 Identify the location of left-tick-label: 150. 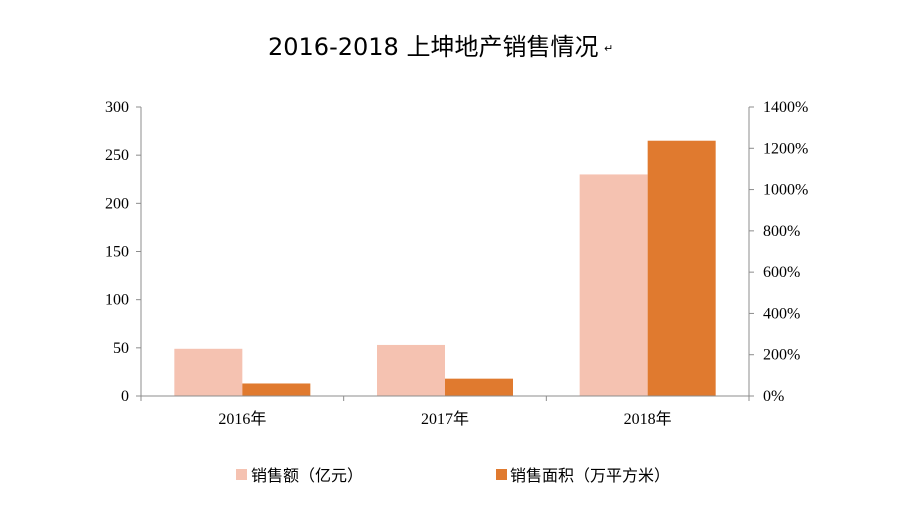
(117, 252).